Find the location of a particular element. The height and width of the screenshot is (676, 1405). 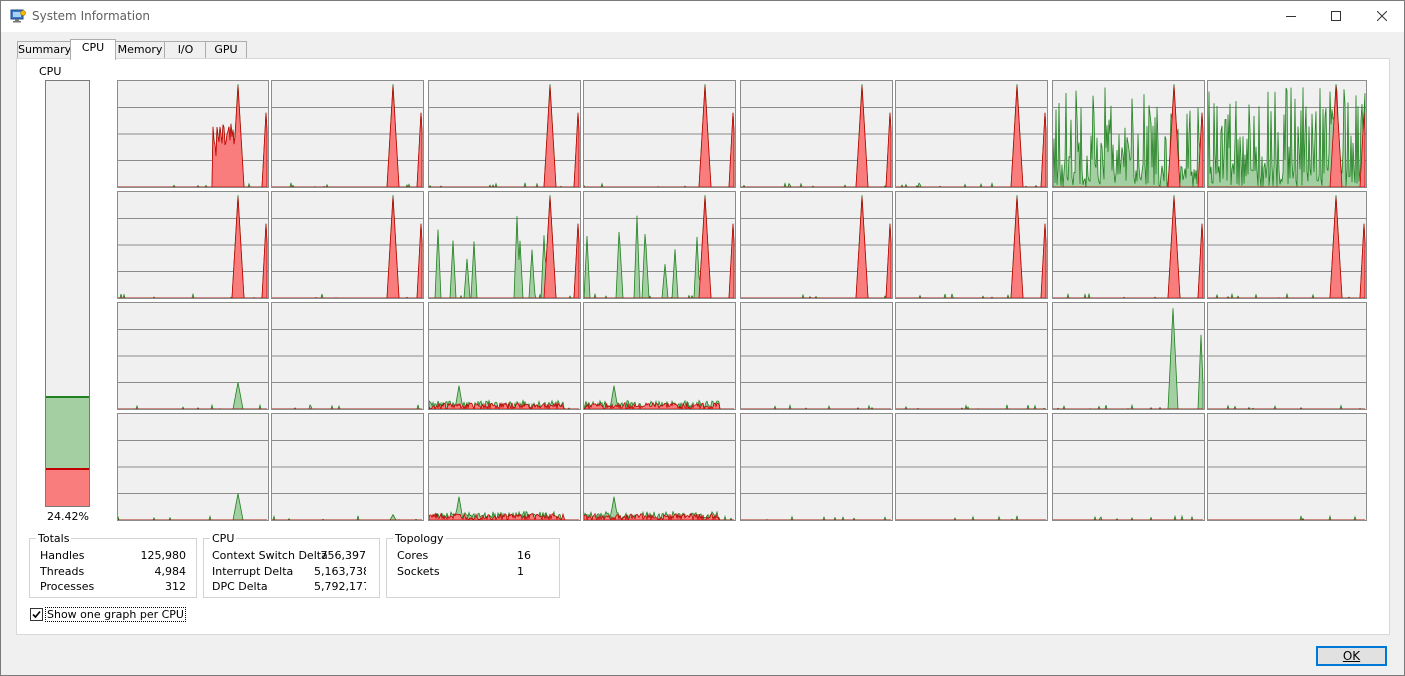

cpu-graph-12-user-trace is located at coordinates (659, 246).